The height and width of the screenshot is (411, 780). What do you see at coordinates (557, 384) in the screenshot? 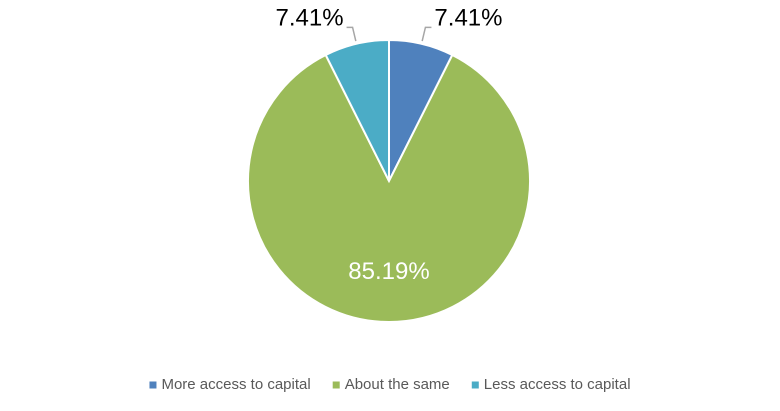
I see `legend-label: Less access to capital` at bounding box center [557, 384].